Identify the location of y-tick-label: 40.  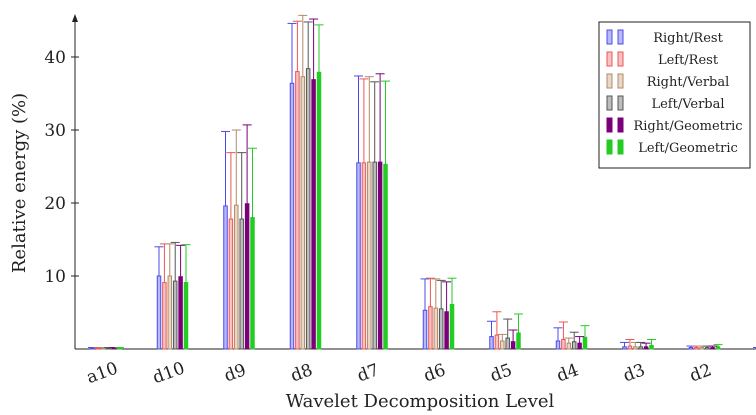
(55, 58).